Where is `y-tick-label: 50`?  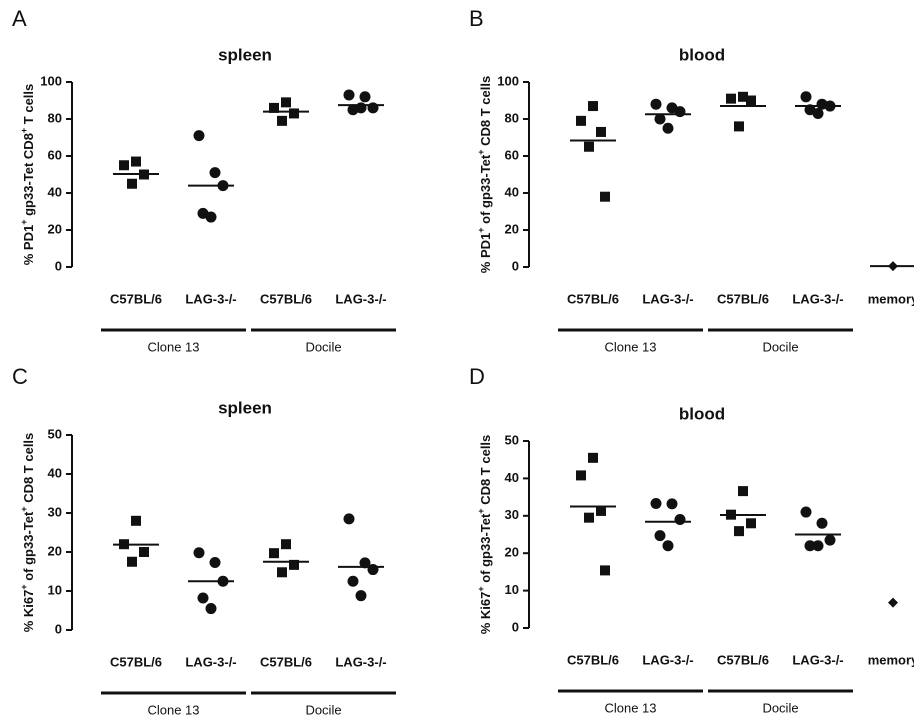 y-tick-label: 50 is located at coordinates (55, 433).